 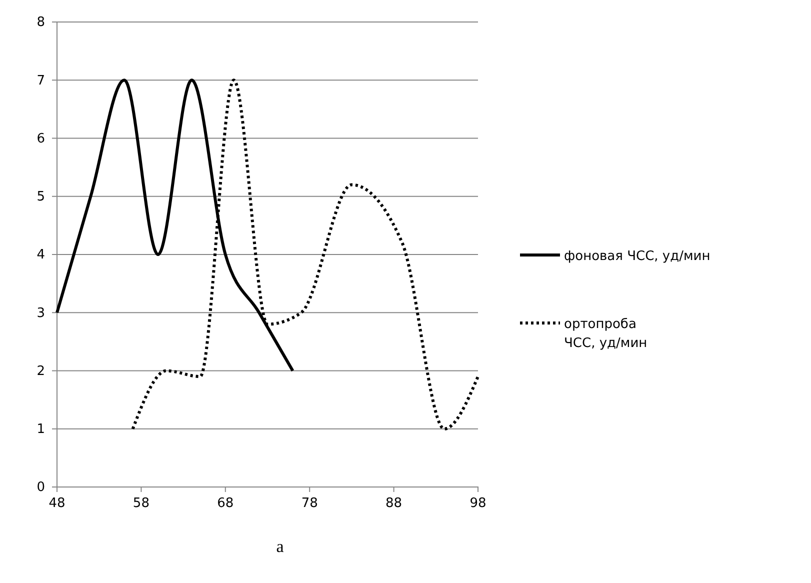 I want to click on y-tick-label: 4, so click(x=40, y=255).